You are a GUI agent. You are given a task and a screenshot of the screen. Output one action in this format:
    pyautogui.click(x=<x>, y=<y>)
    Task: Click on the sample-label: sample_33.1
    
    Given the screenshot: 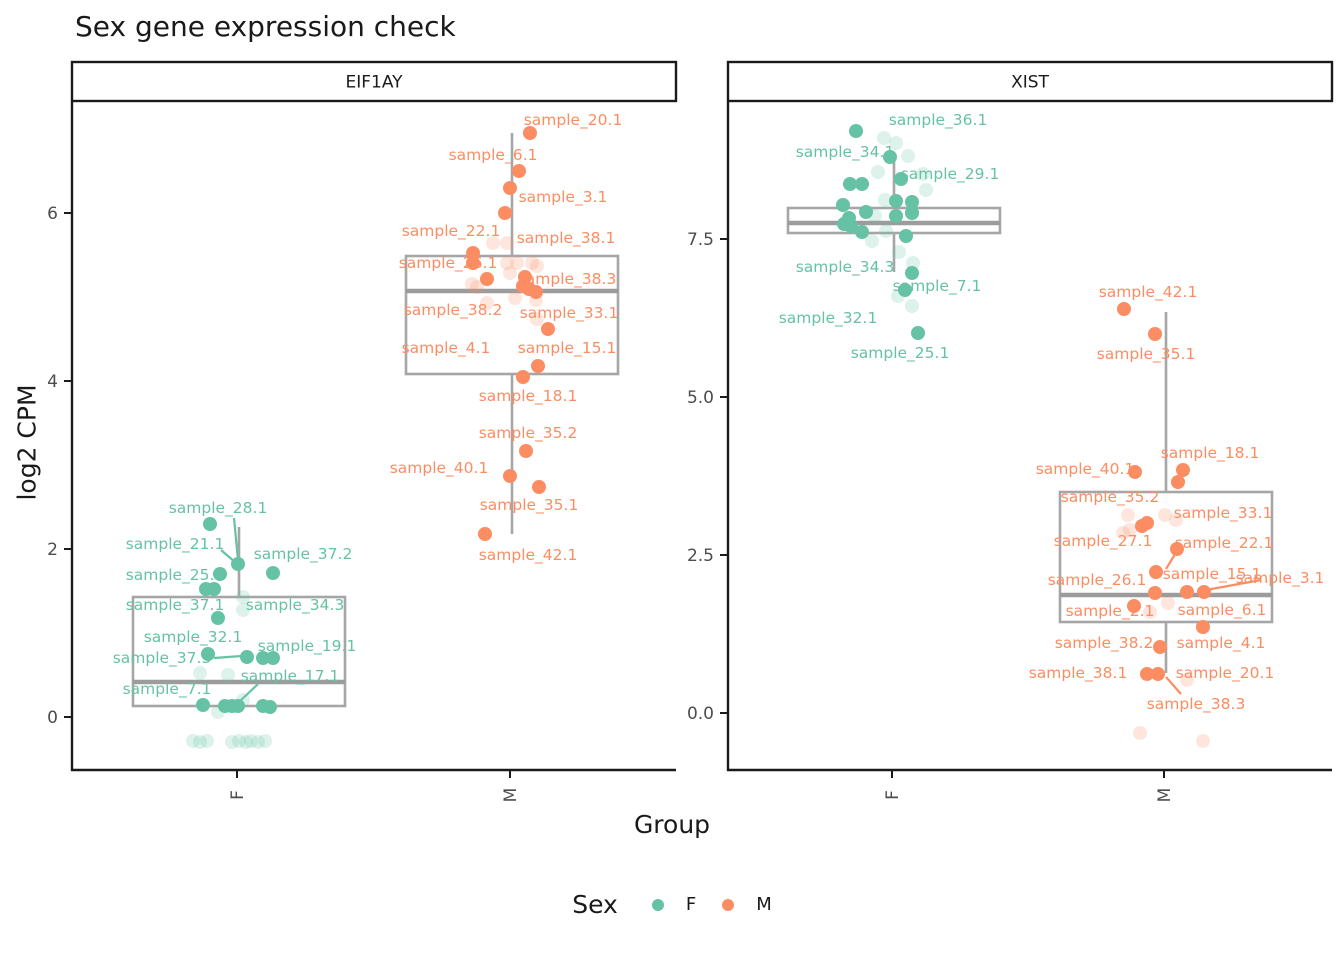 What is the action you would take?
    pyautogui.click(x=1223, y=513)
    